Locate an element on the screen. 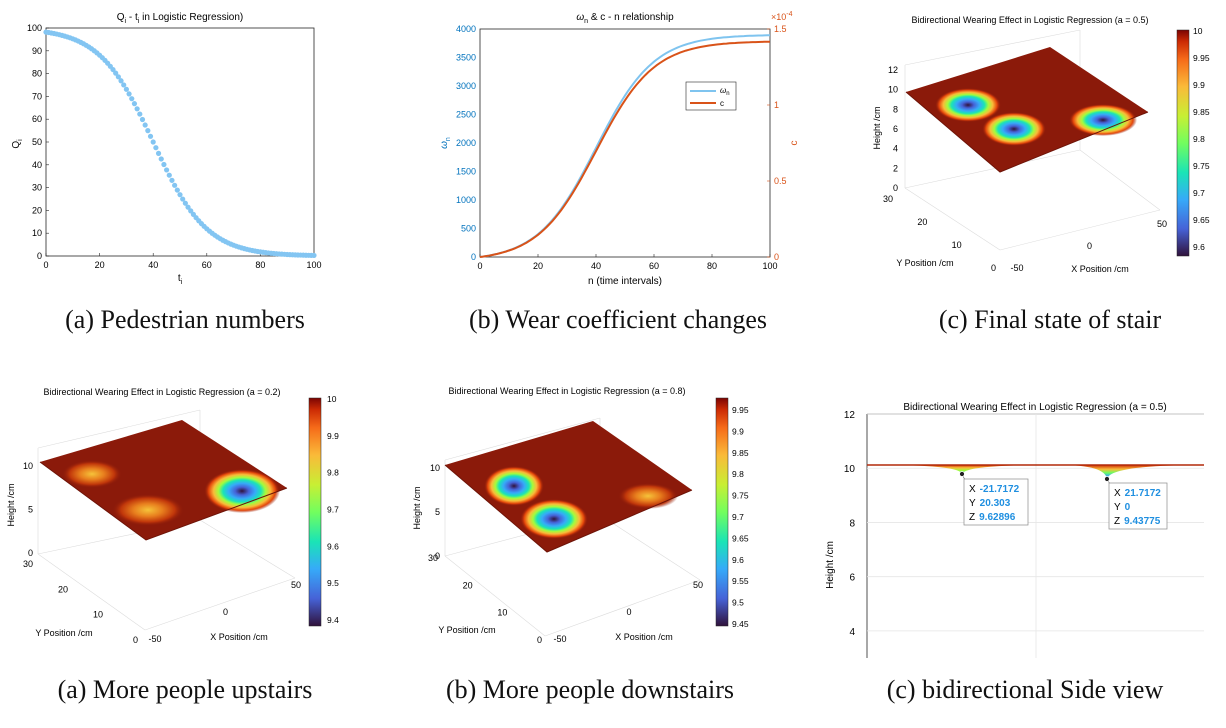  colorbar-tick-label: 9.4 is located at coordinates (333, 620).